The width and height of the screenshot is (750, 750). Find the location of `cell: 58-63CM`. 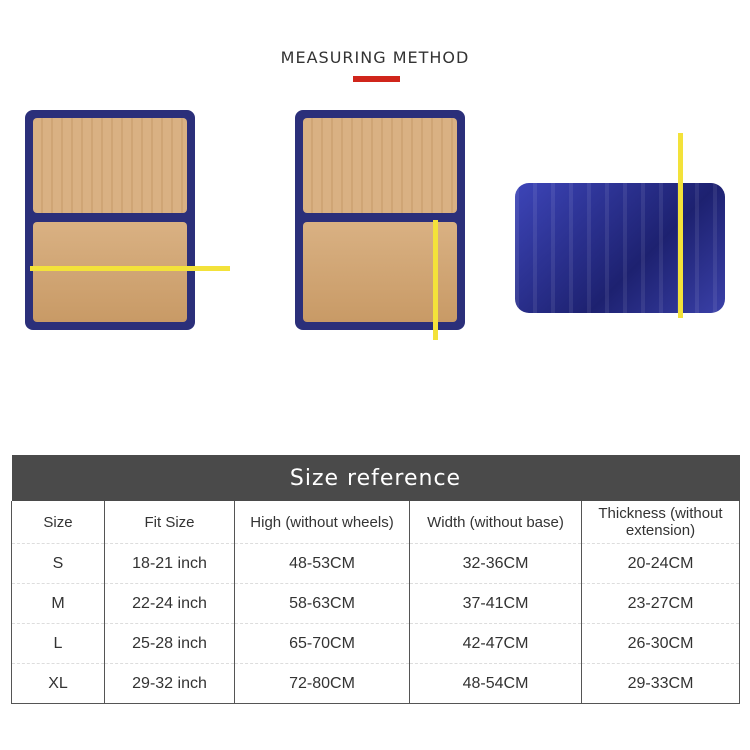

cell: 58-63CM is located at coordinates (322, 603).